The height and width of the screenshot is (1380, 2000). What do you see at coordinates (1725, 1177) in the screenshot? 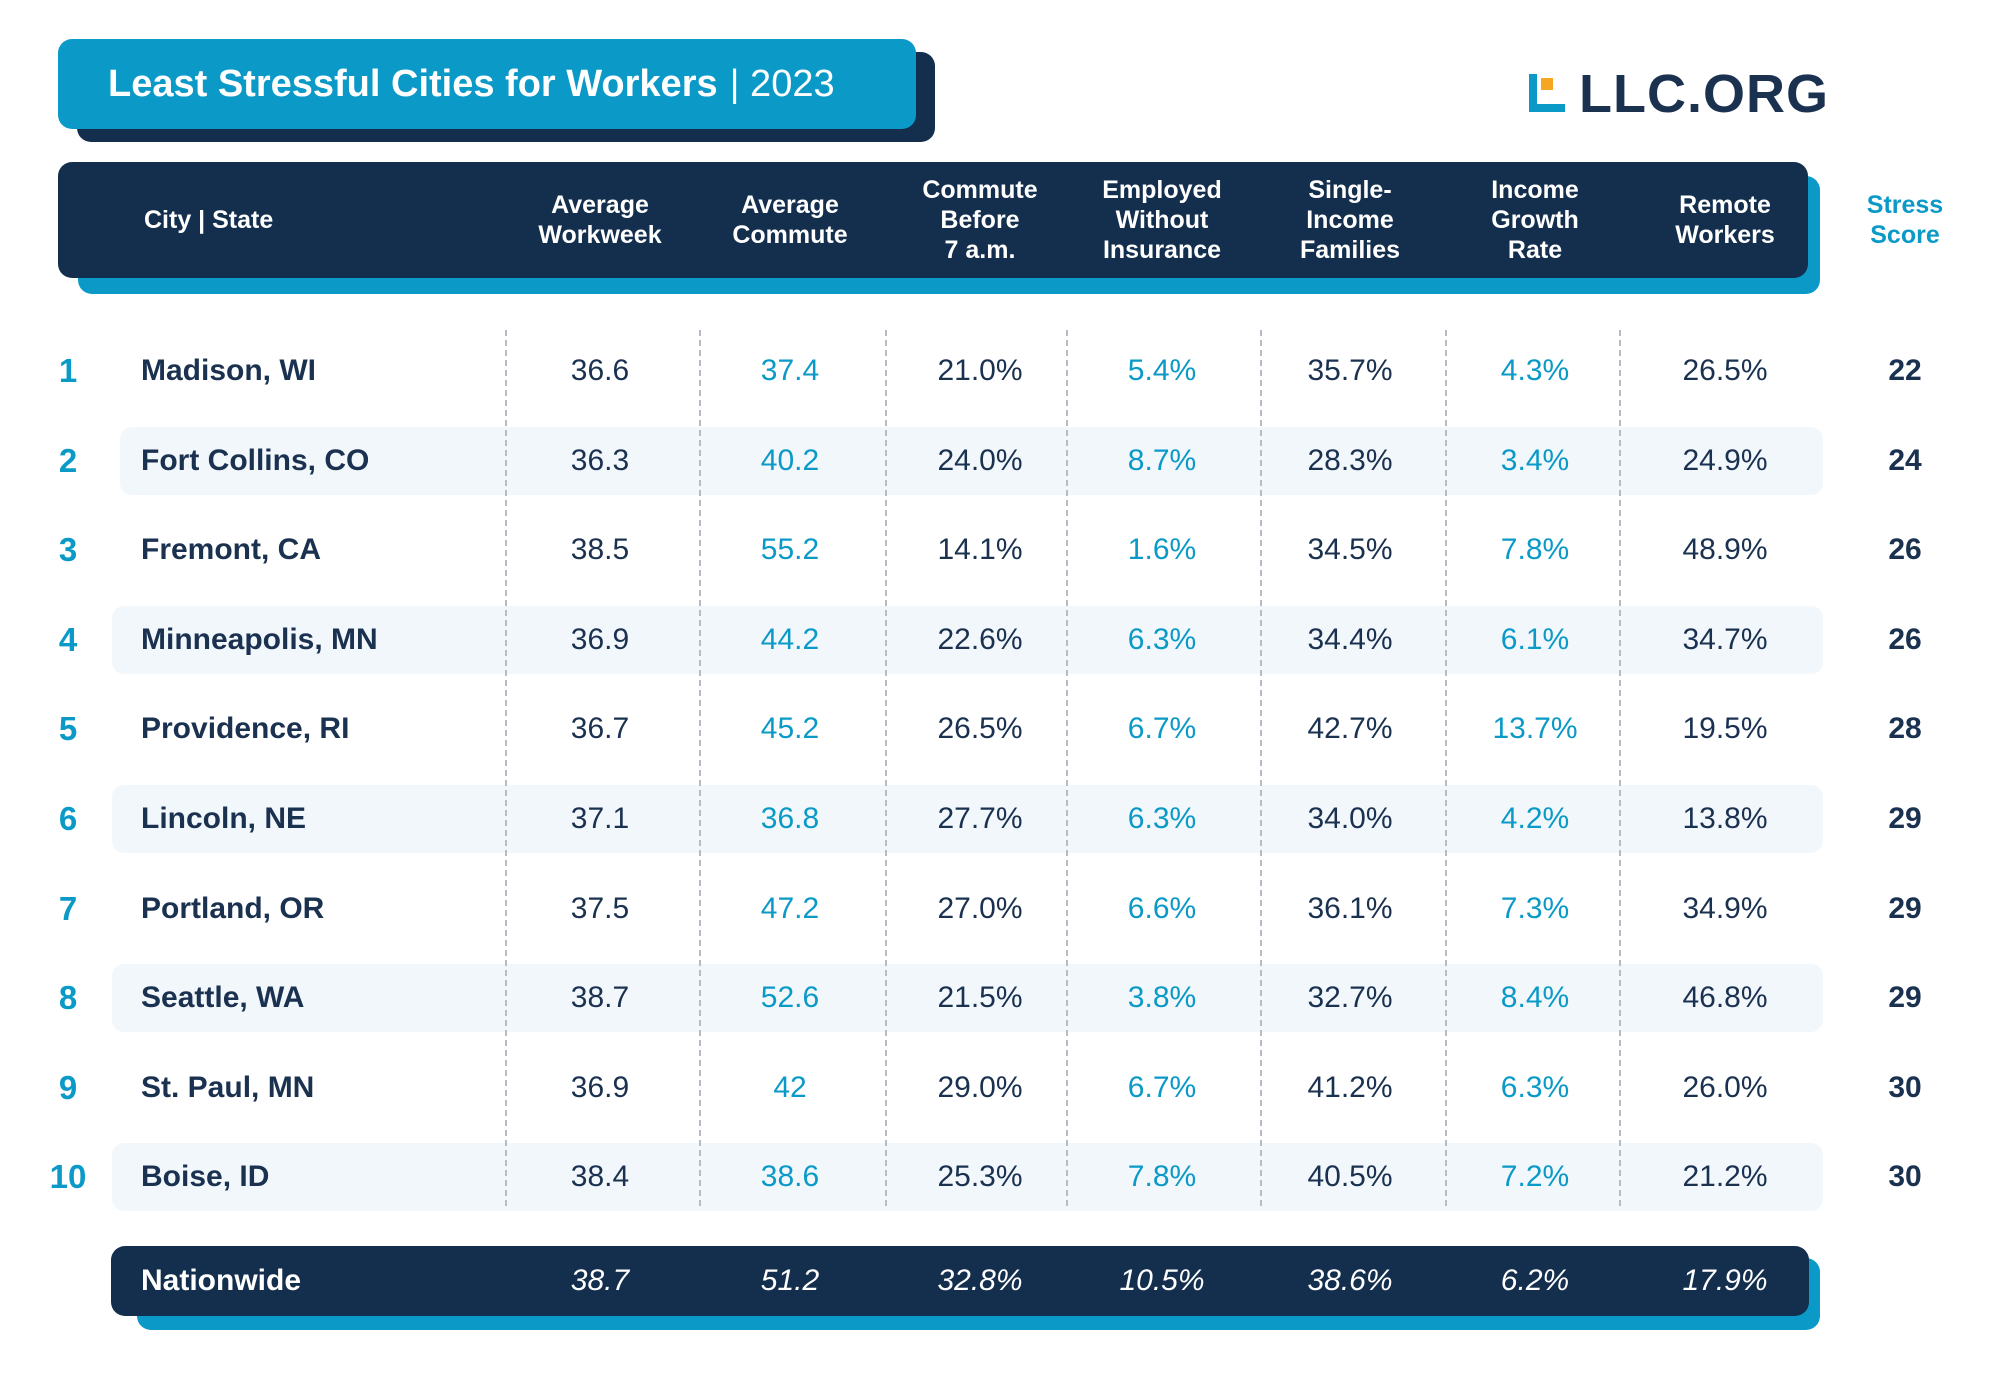
I see `cell-remote: 21.2%` at bounding box center [1725, 1177].